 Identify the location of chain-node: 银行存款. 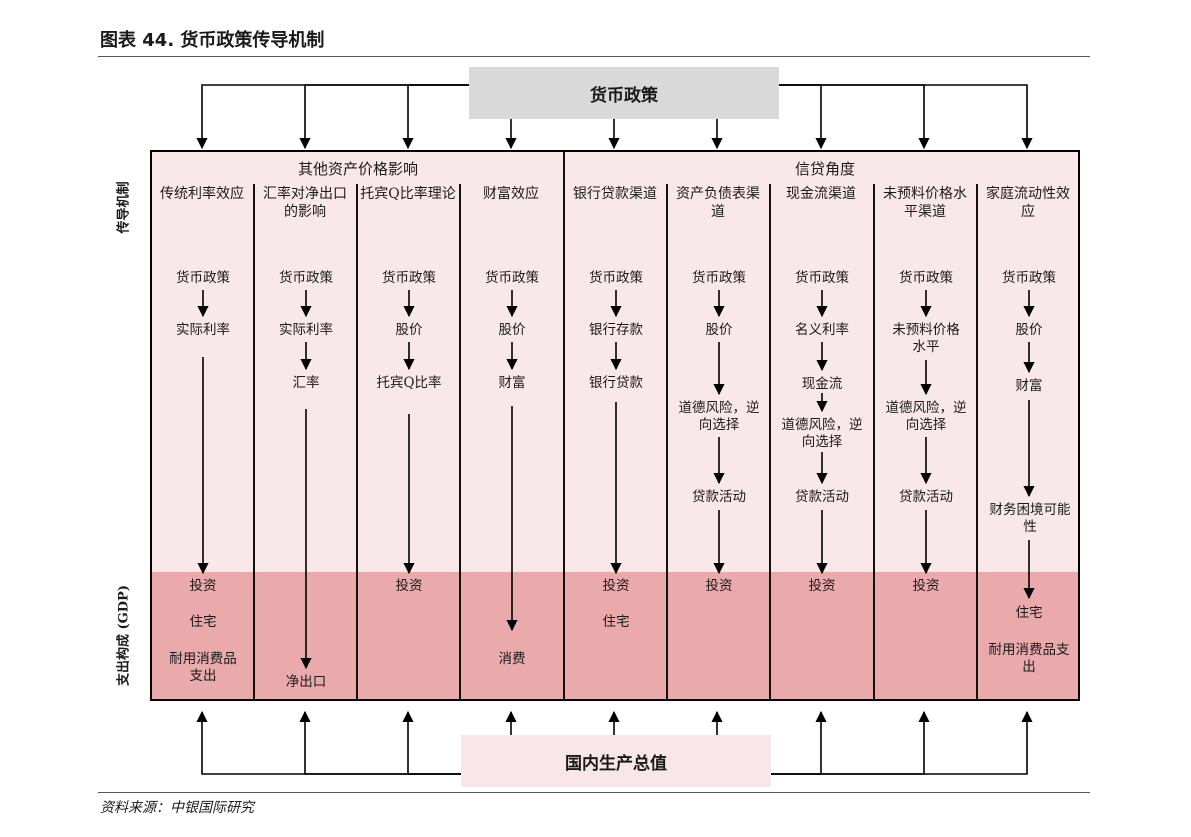
(616, 330).